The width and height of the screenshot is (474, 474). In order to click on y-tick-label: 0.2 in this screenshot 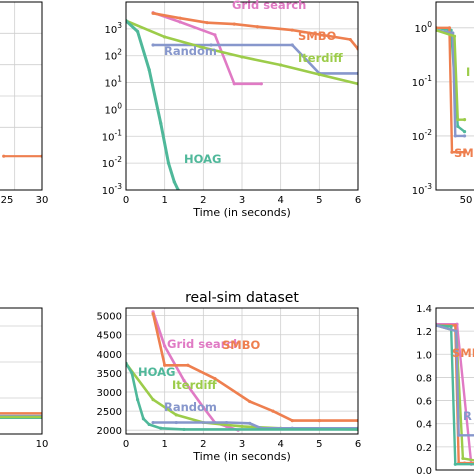, I will do `click(424, 448)`.